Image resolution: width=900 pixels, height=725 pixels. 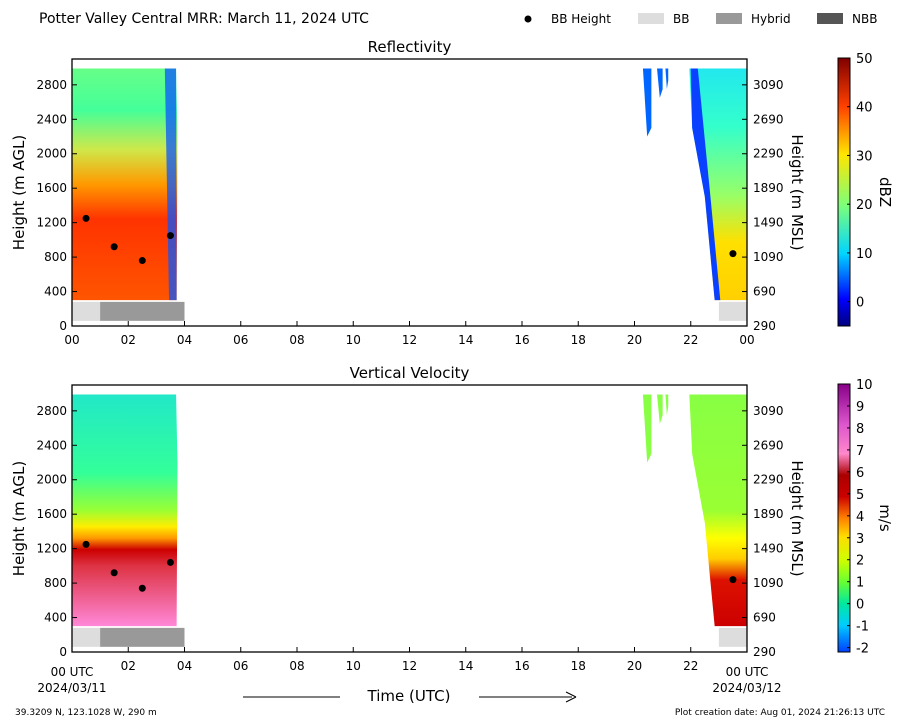 What do you see at coordinates (797, 192) in the screenshot?
I see `y-axis-label-right: Height (m MSL)` at bounding box center [797, 192].